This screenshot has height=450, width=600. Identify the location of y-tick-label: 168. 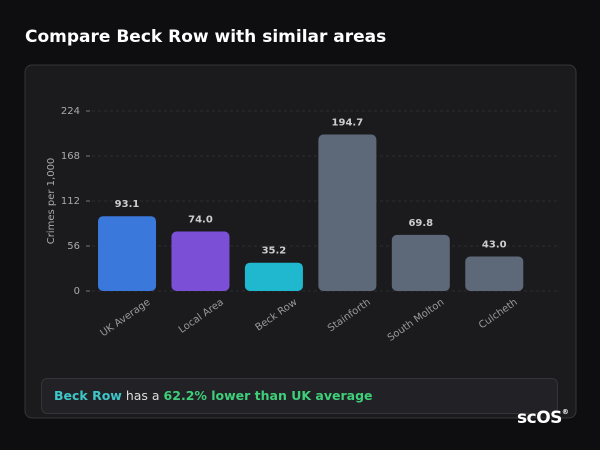
(70, 156).